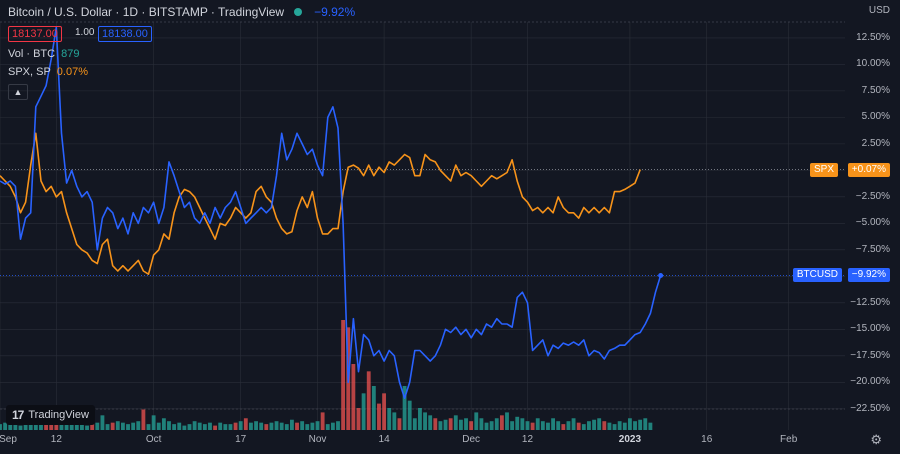 This screenshot has width=900, height=454. Describe the element at coordinates (125, 34) in the screenshot. I see `buy-price-button: 18138.00` at that location.